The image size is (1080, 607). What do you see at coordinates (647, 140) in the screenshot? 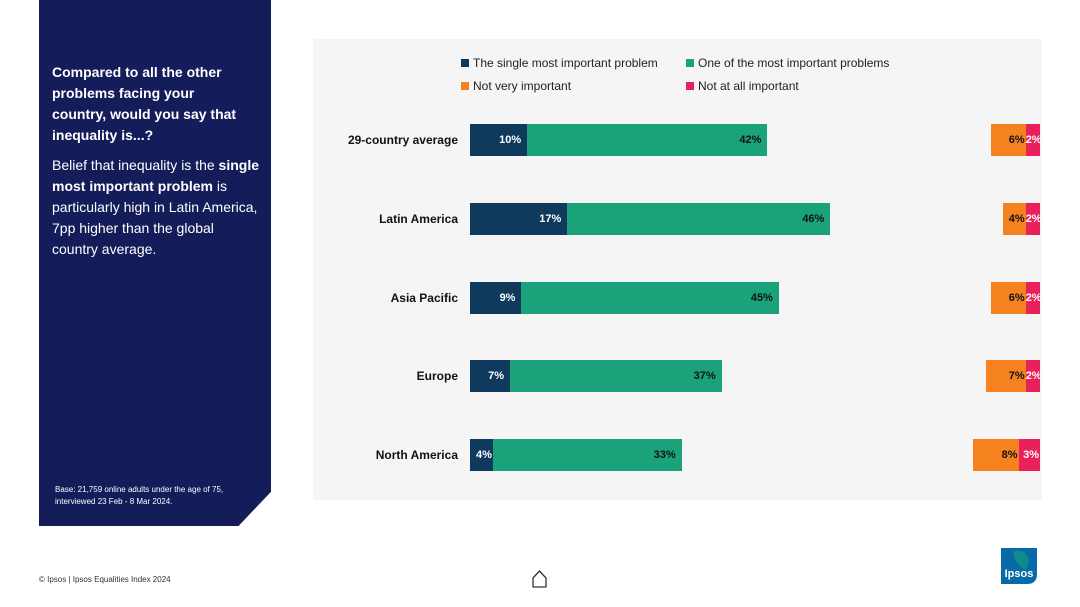
I see `bar-segment-1: 42%` at bounding box center [647, 140].